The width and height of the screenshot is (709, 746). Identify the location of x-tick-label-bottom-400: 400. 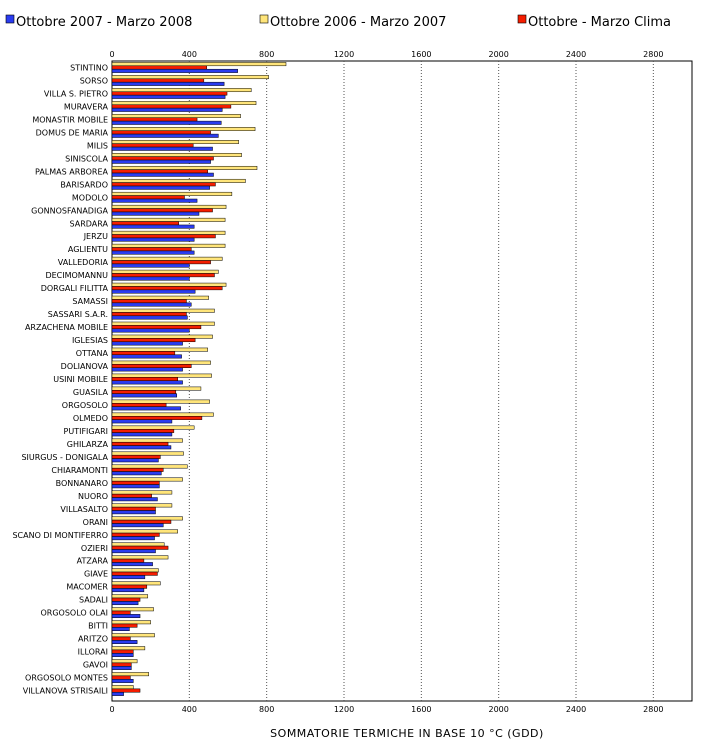
(189, 709).